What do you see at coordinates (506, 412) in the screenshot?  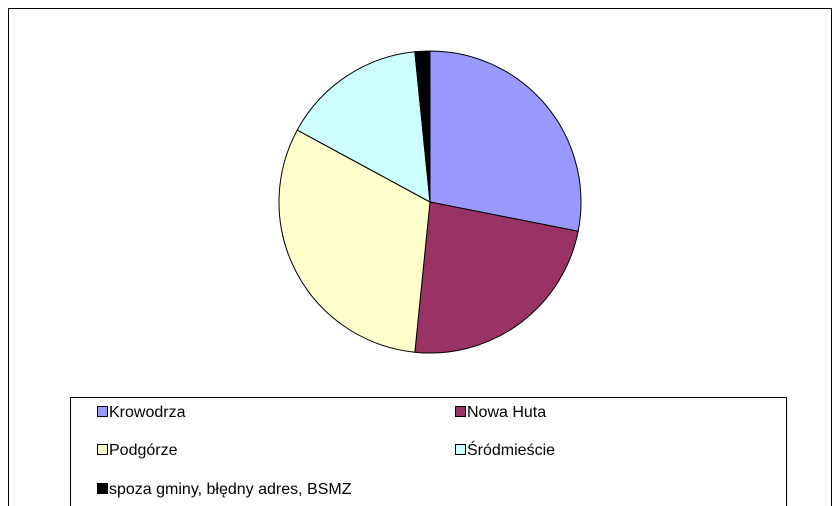 I see `legend-label: Nowa Huta` at bounding box center [506, 412].